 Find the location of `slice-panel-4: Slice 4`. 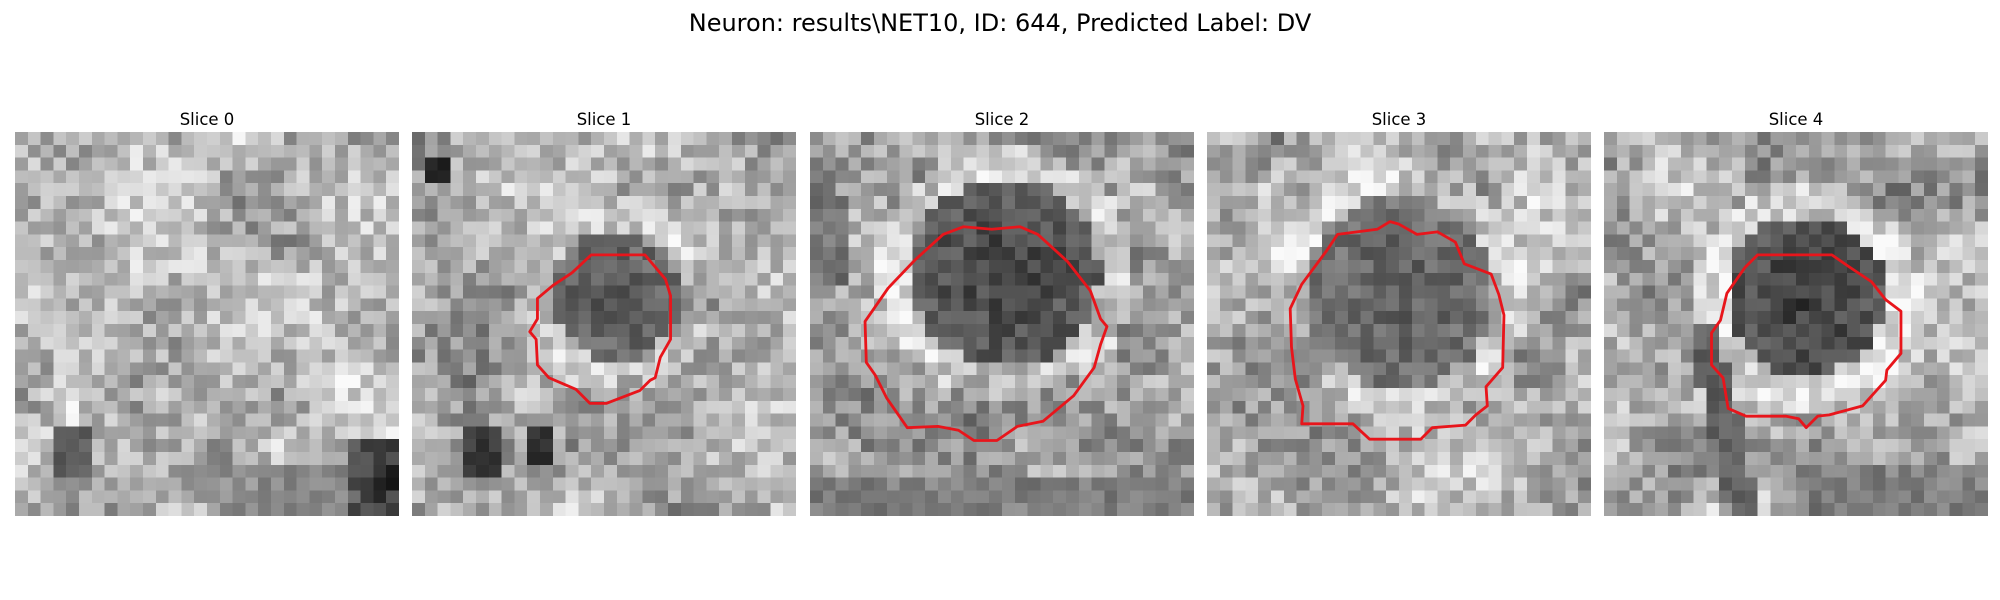

slice-panel-4: Slice 4 is located at coordinates (1796, 312).